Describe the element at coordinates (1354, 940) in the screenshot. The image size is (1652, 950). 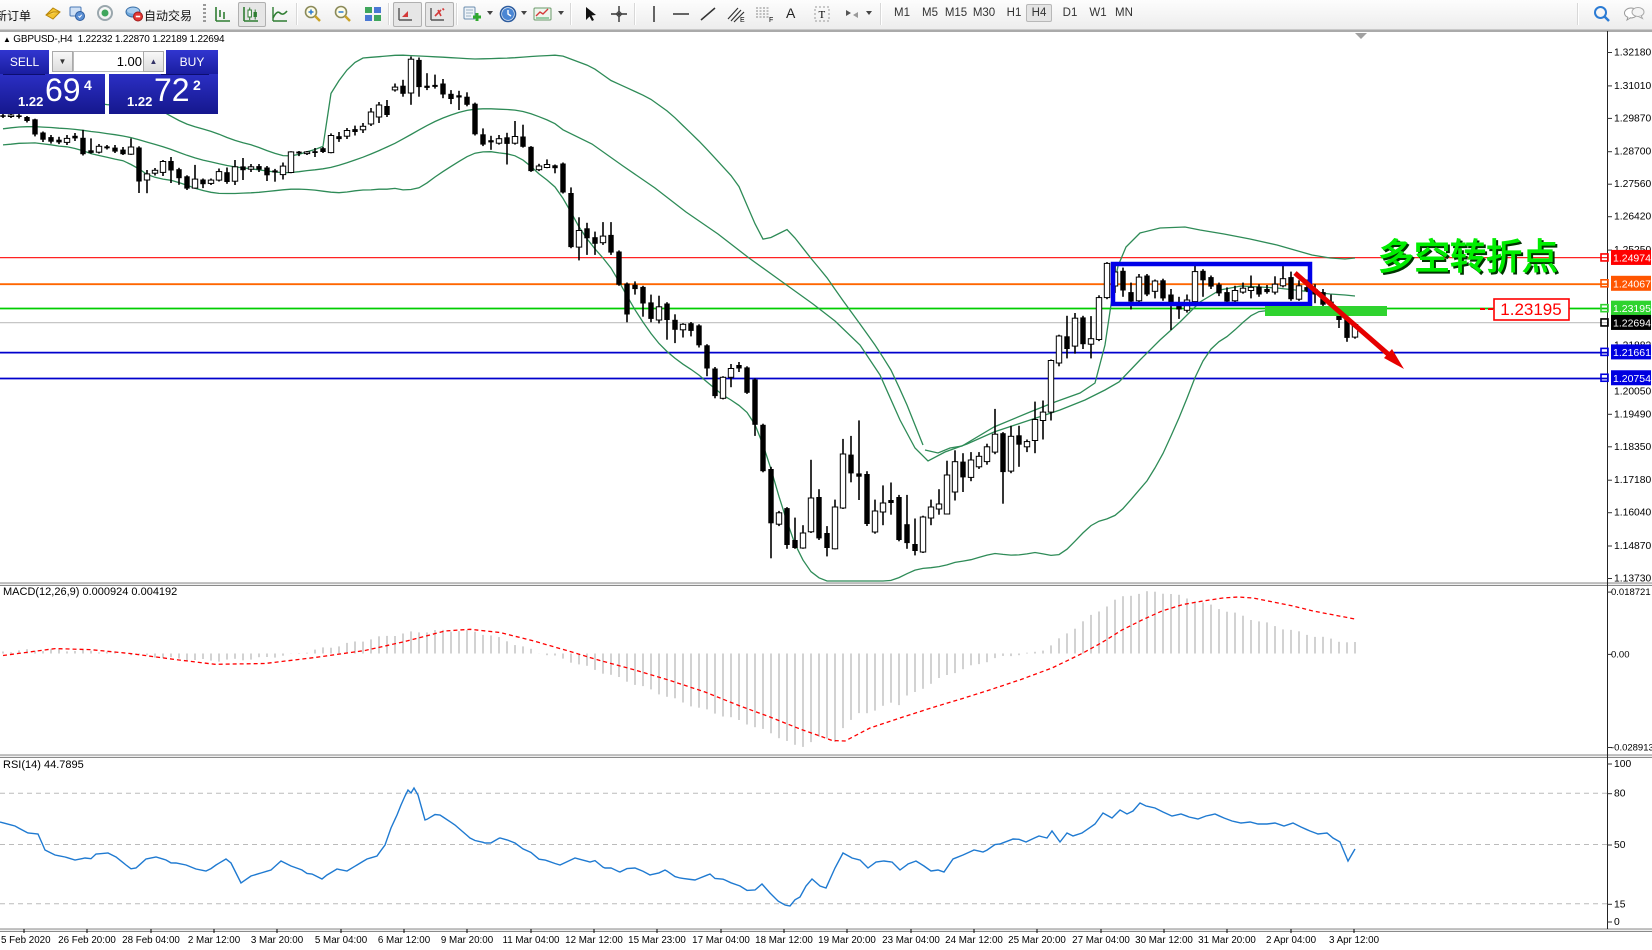
I see `svg-text: 3 Apr 12:00` at that location.